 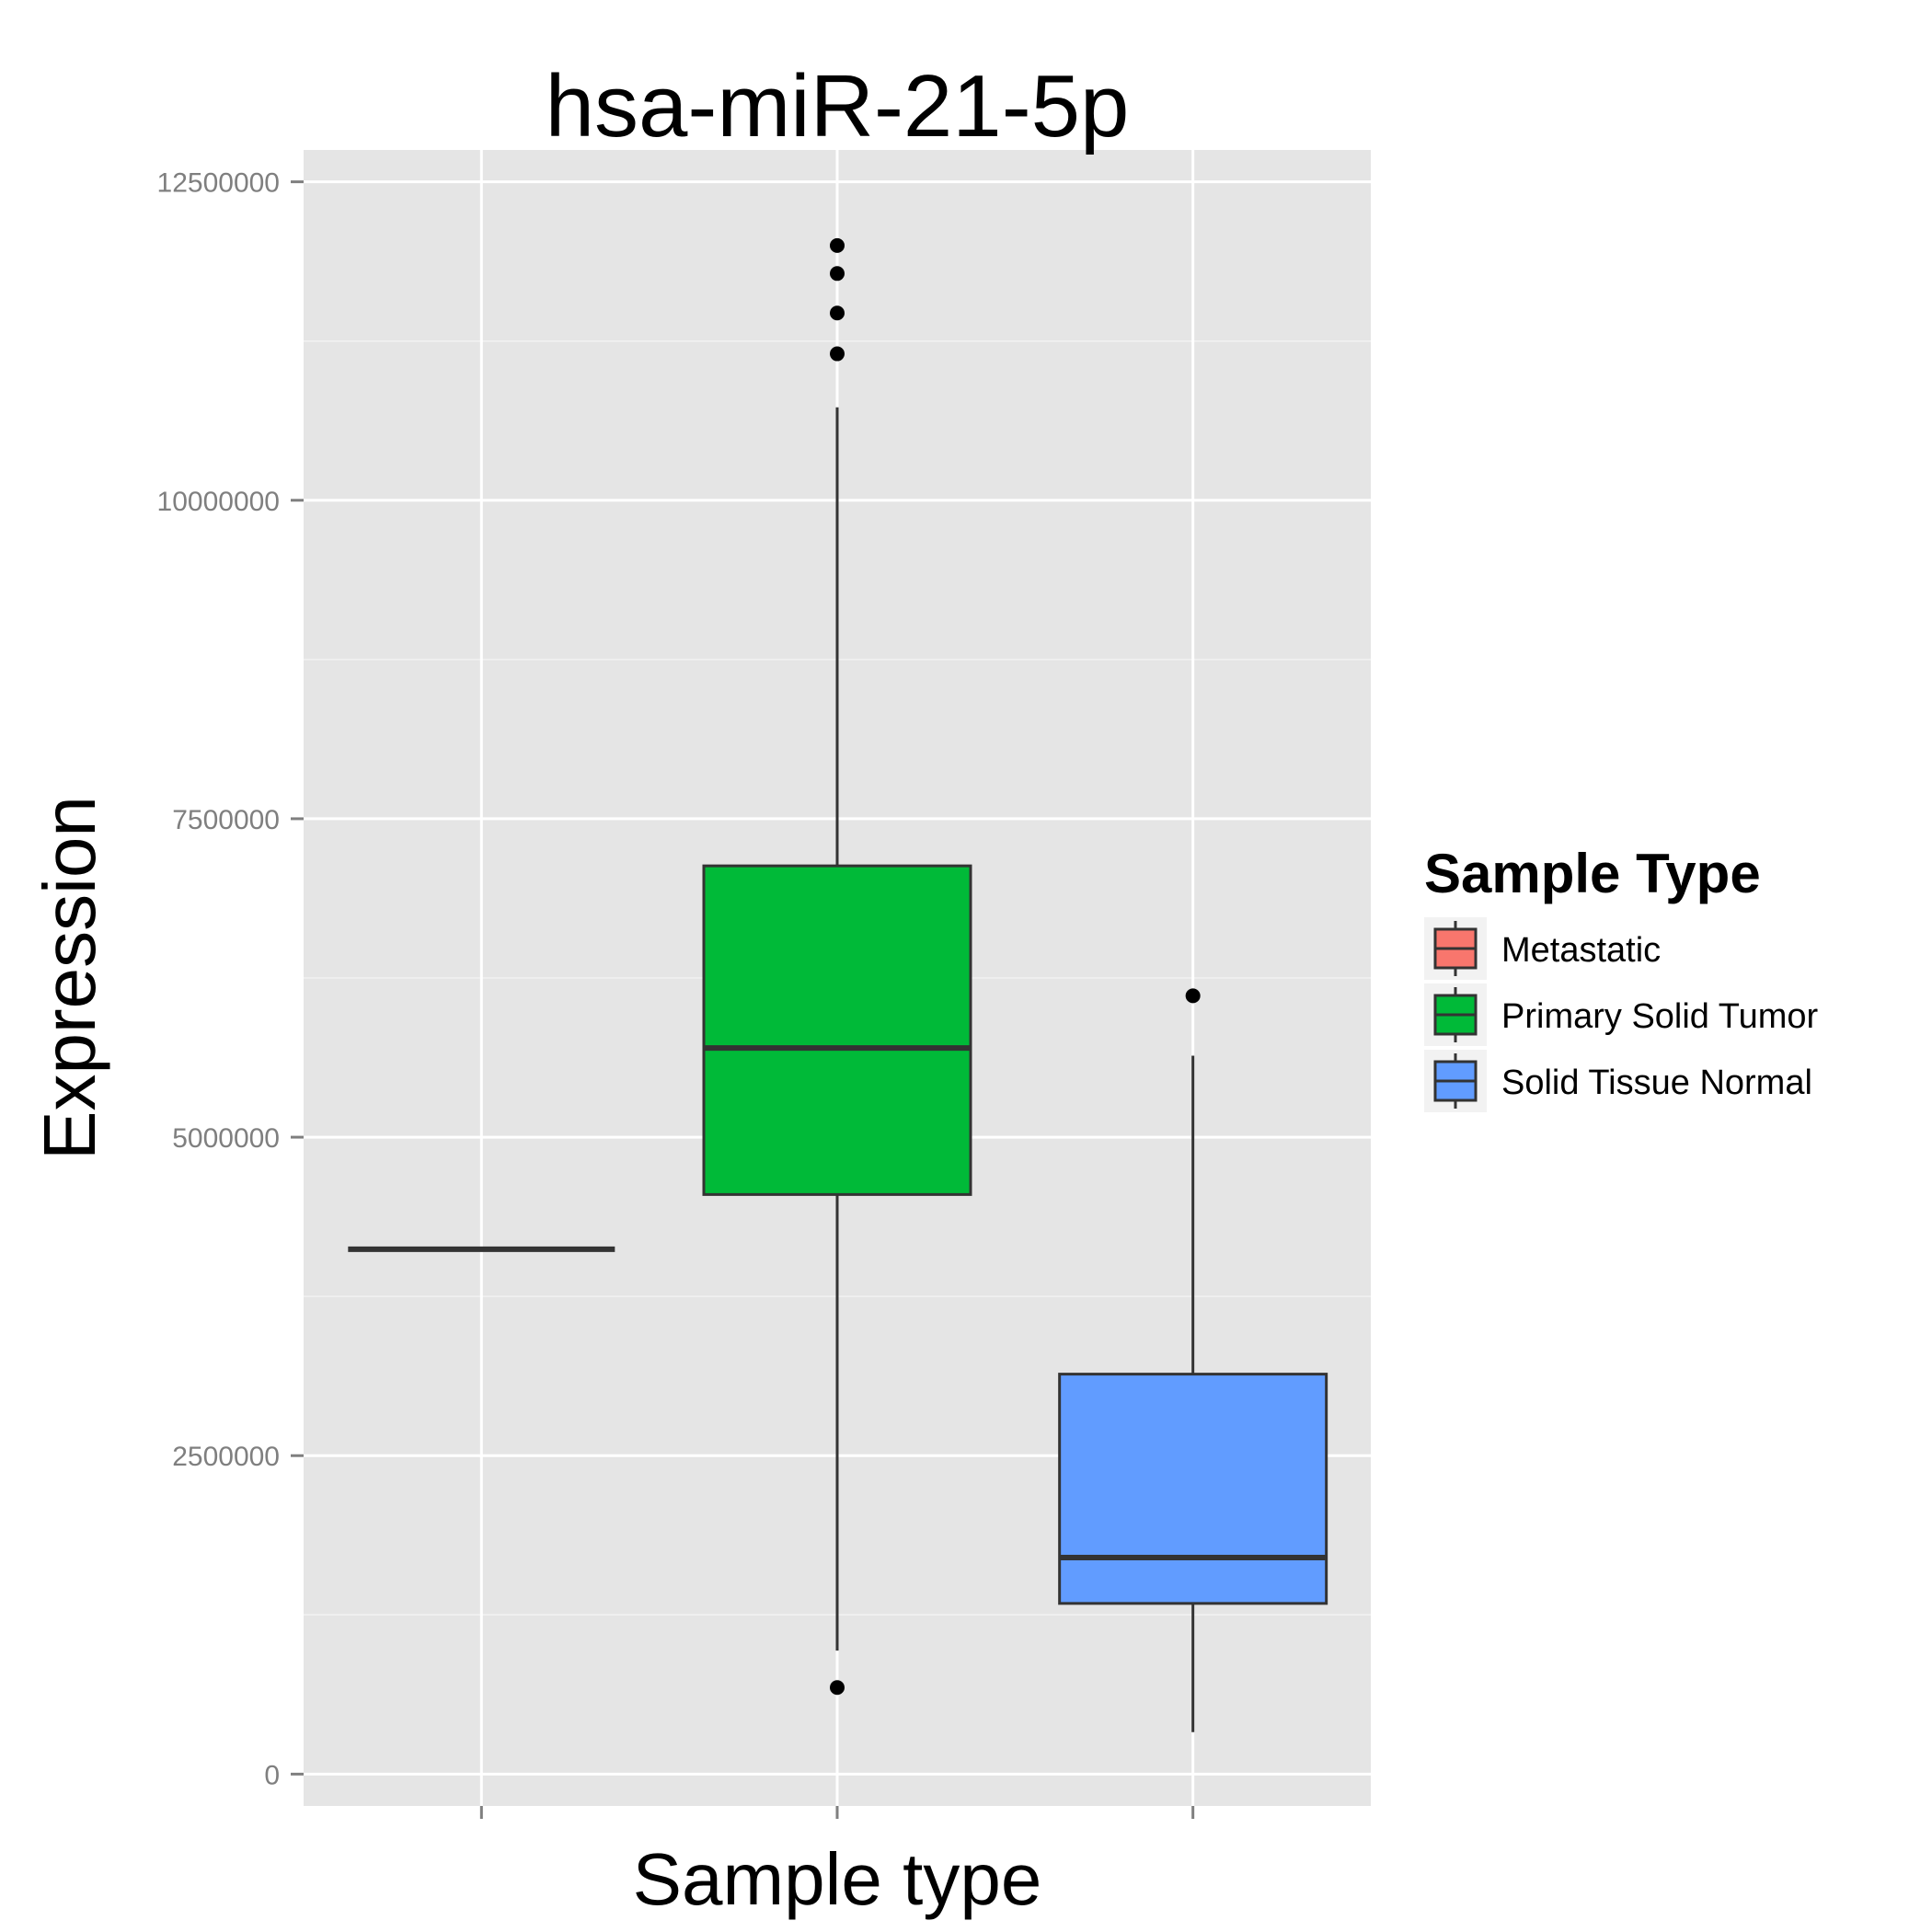 What do you see at coordinates (837, 1879) in the screenshot?
I see `x-axis-title: Sample type` at bounding box center [837, 1879].